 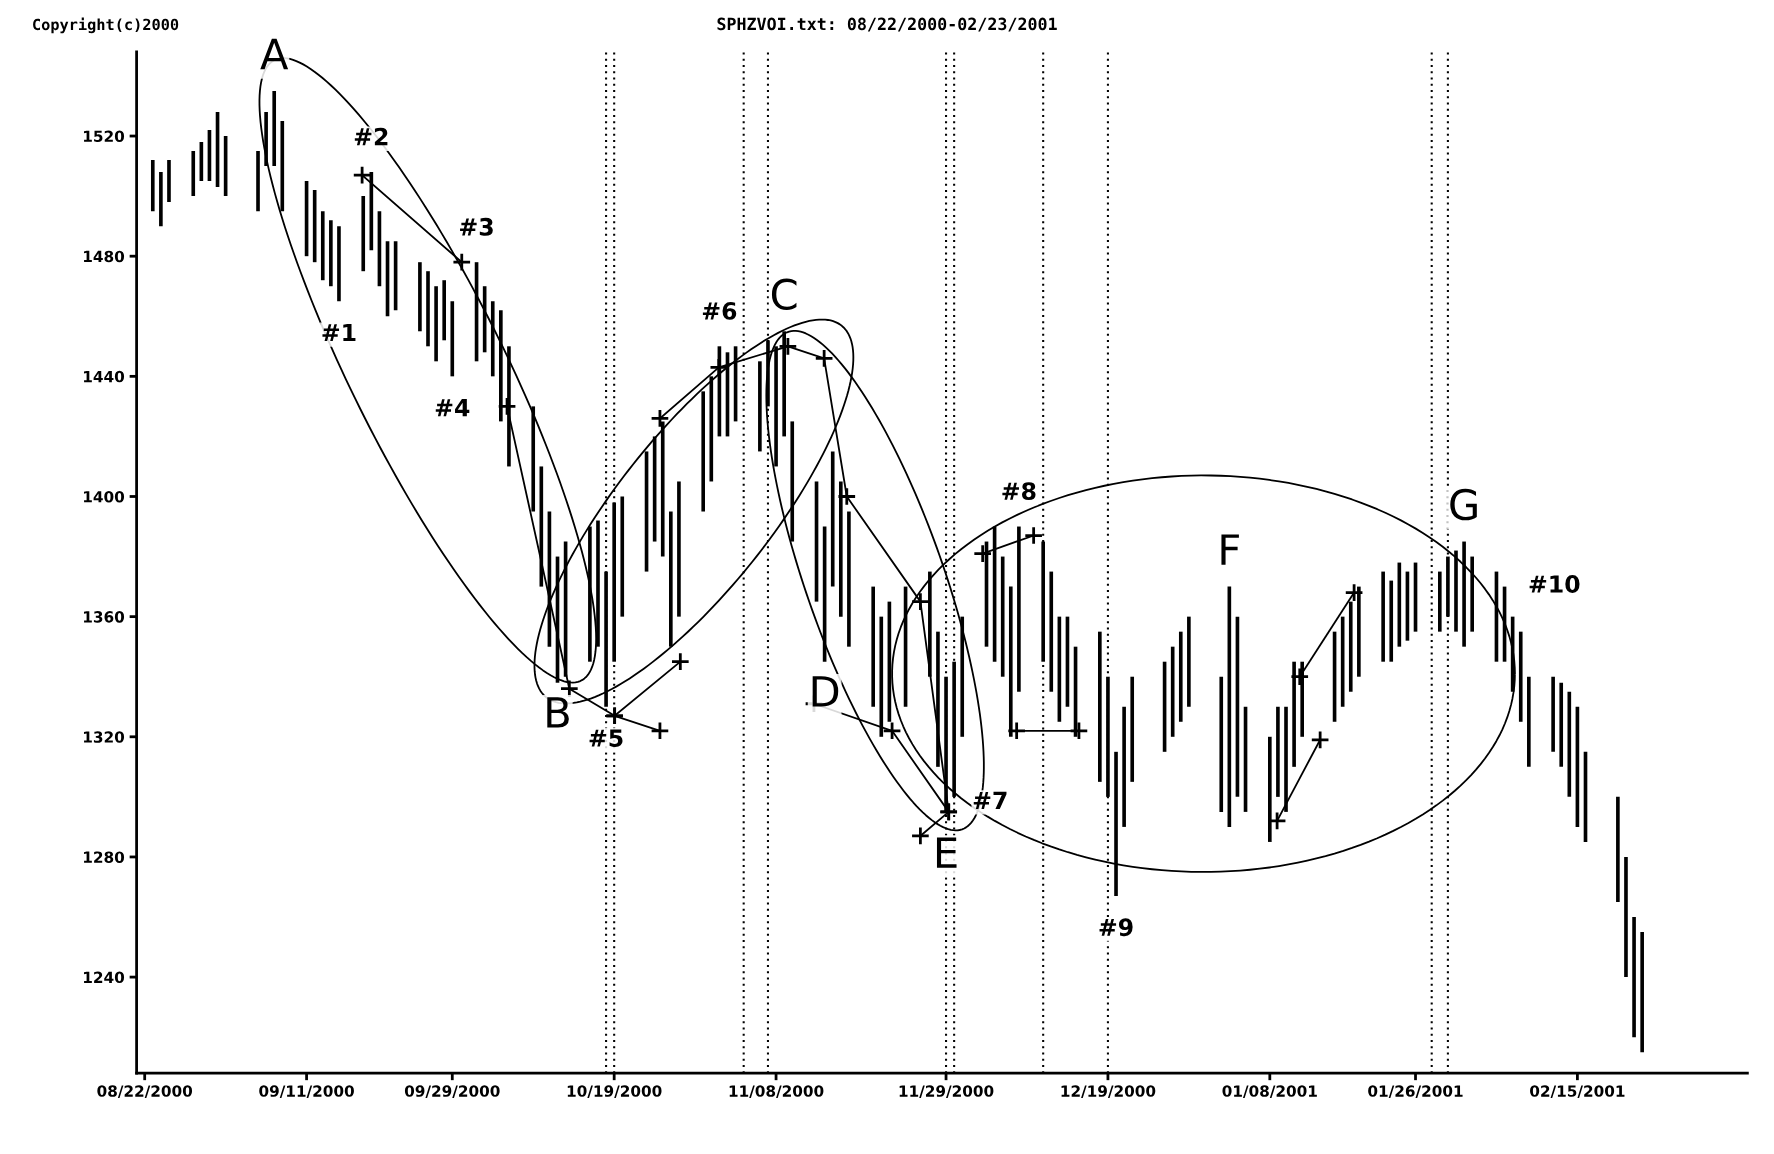 I want to click on x-tick-label: 01/26/2001, so click(x=1415, y=1092).